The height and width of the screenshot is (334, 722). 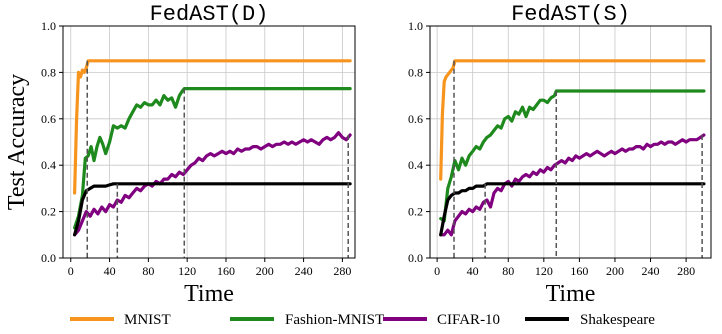 What do you see at coordinates (334, 320) in the screenshot?
I see `legend-label: Fashion-MNIST` at bounding box center [334, 320].